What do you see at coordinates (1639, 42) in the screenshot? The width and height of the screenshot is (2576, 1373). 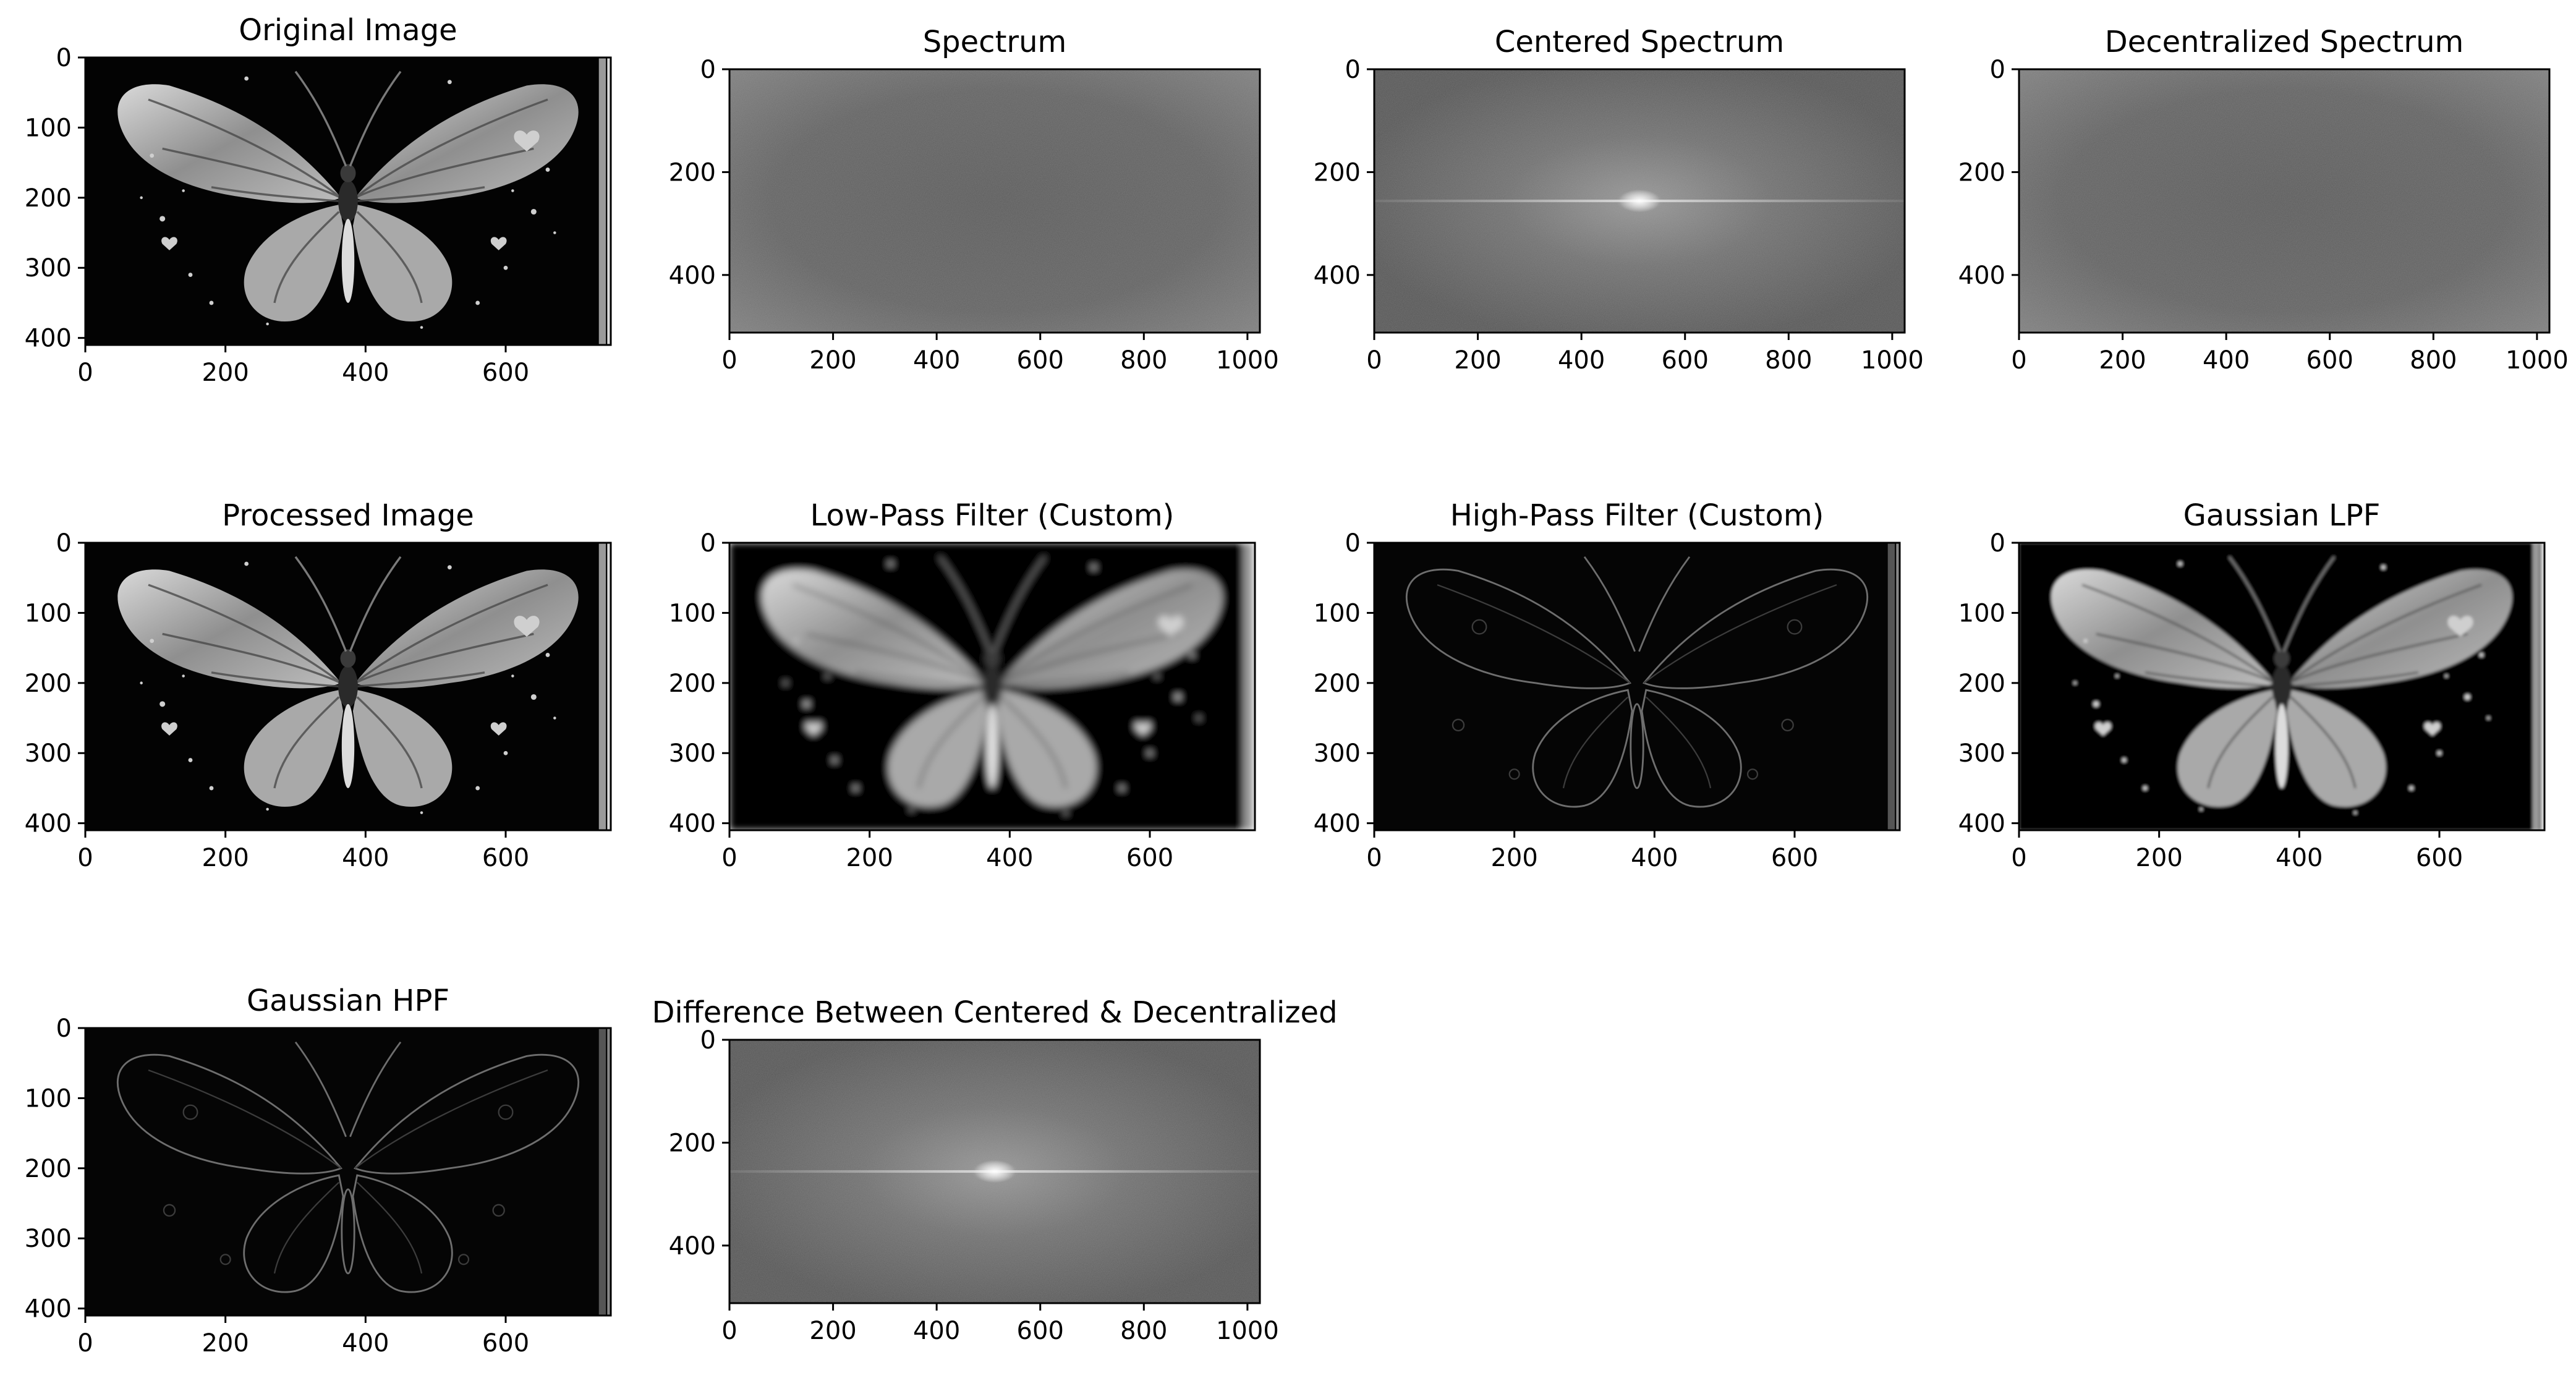 I see `panel-title: Centered Spectrum` at bounding box center [1639, 42].